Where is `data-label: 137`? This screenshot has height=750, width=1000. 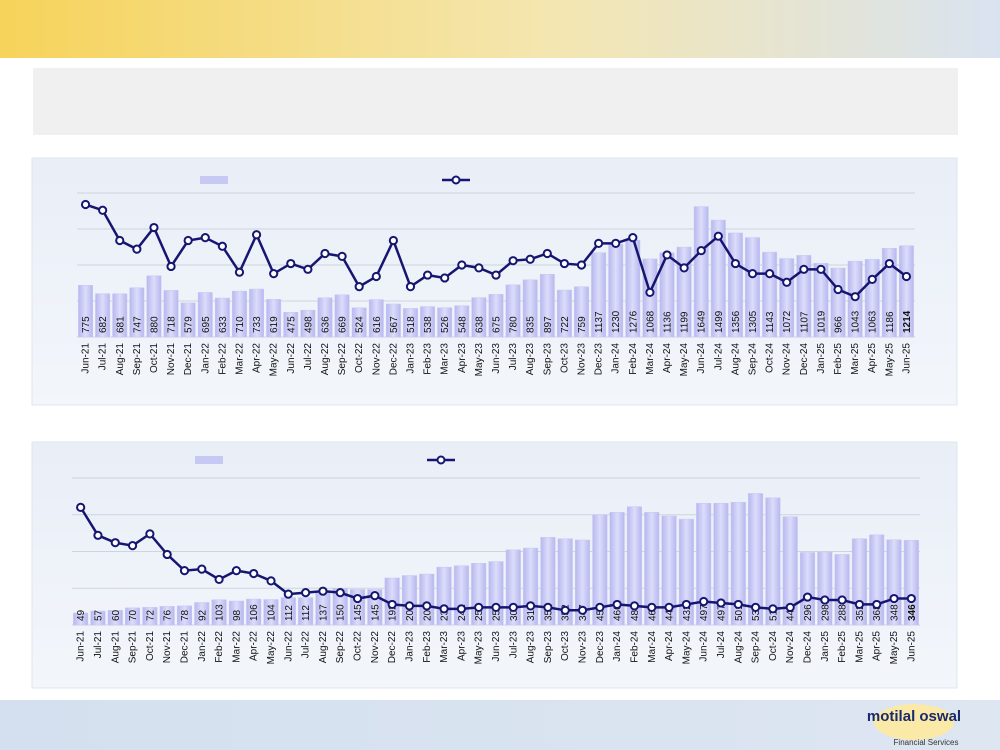
data-label: 137 is located at coordinates (323, 612).